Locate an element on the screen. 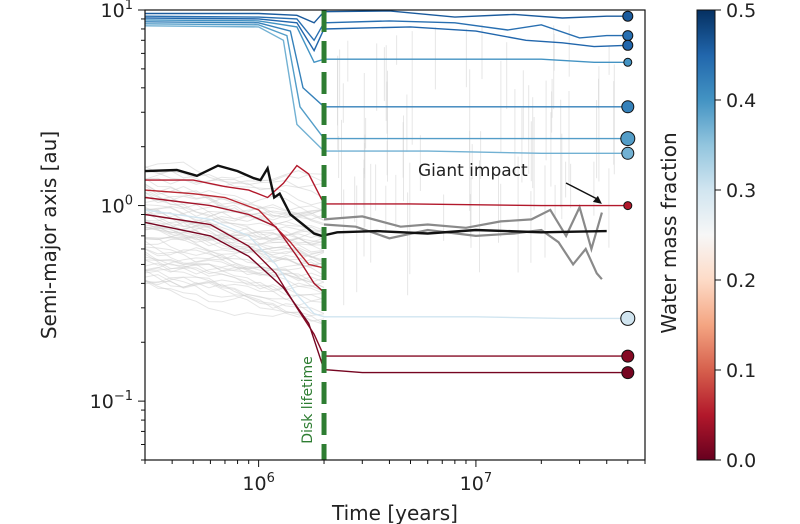  colorbar-tick-label: 0.5 is located at coordinates (741, 11).